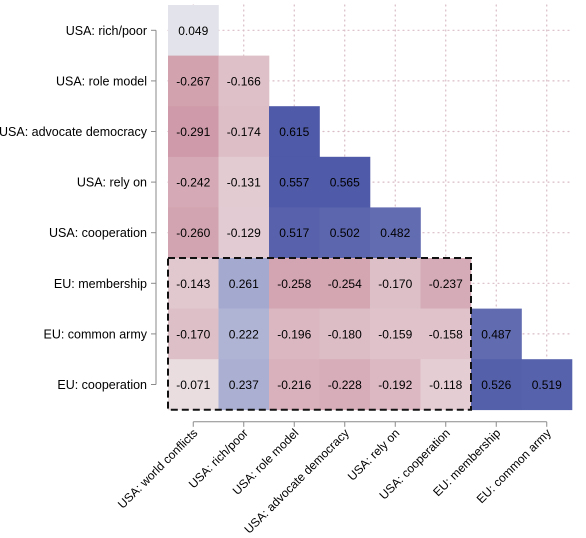  What do you see at coordinates (96, 334) in the screenshot?
I see `row-label: EU: common army` at bounding box center [96, 334].